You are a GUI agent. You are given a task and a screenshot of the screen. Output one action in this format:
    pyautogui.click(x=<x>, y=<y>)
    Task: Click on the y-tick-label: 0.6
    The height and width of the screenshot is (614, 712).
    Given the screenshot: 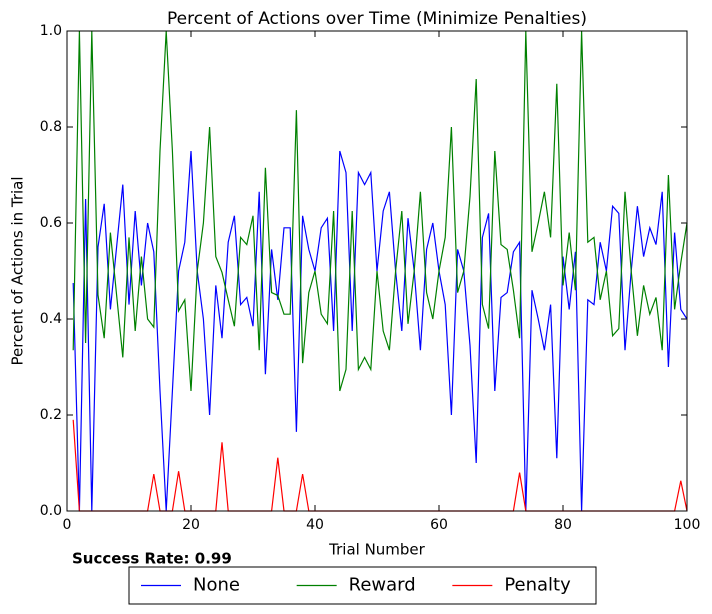 What is the action you would take?
    pyautogui.click(x=51, y=223)
    